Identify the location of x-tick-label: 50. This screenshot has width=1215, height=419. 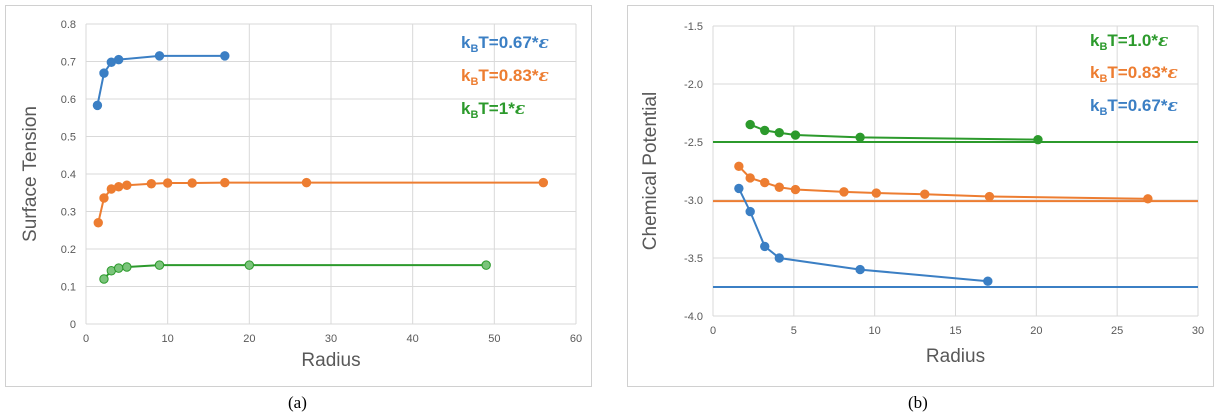
(494, 339).